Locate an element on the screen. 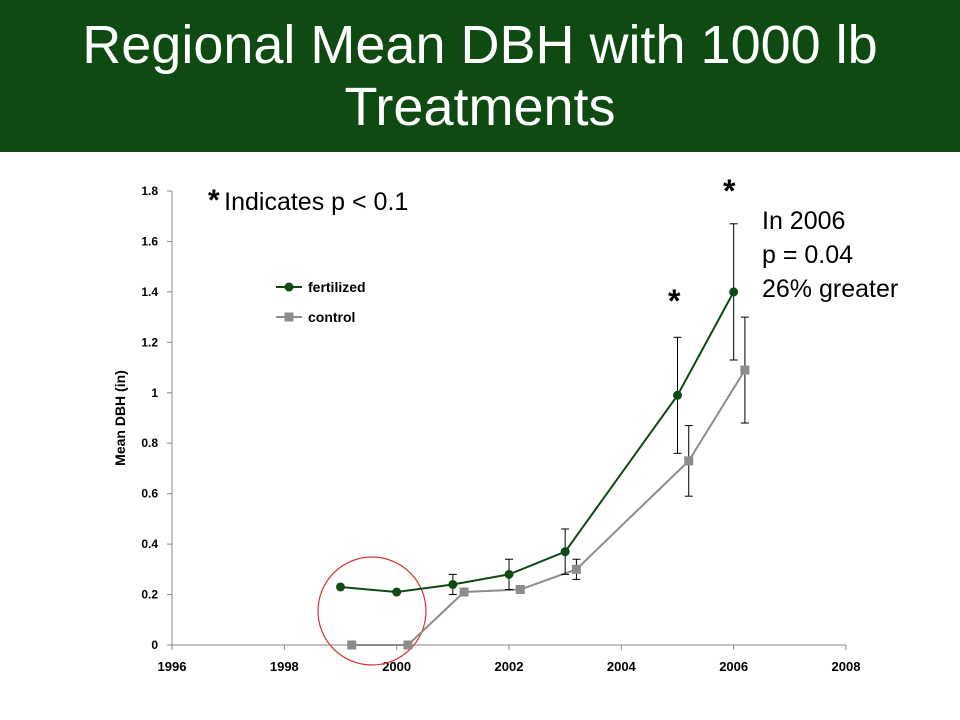  y-axis-label: Mean DBH (in) is located at coordinates (120, 418).